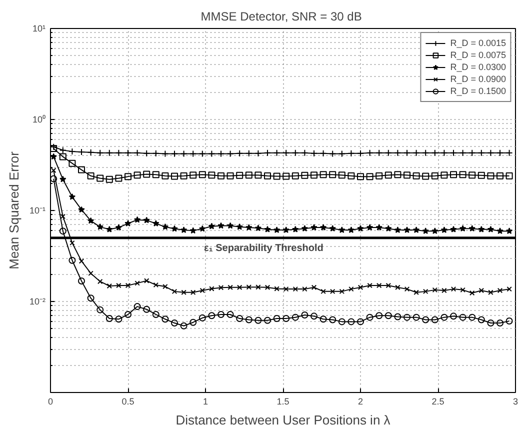 The height and width of the screenshot is (432, 521). Describe the element at coordinates (37, 301) in the screenshot. I see `y-tick-label: 10⁻²` at that location.